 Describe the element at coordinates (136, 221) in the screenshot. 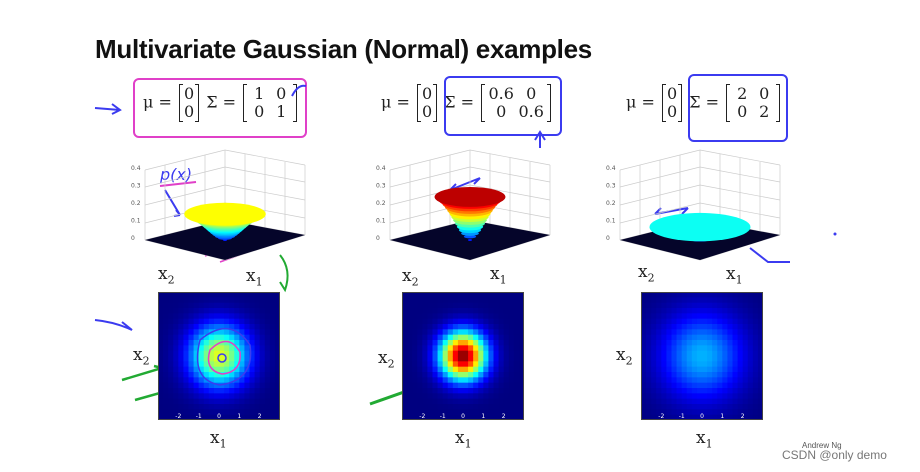

I see `surface-z-tick: 0.1` at that location.